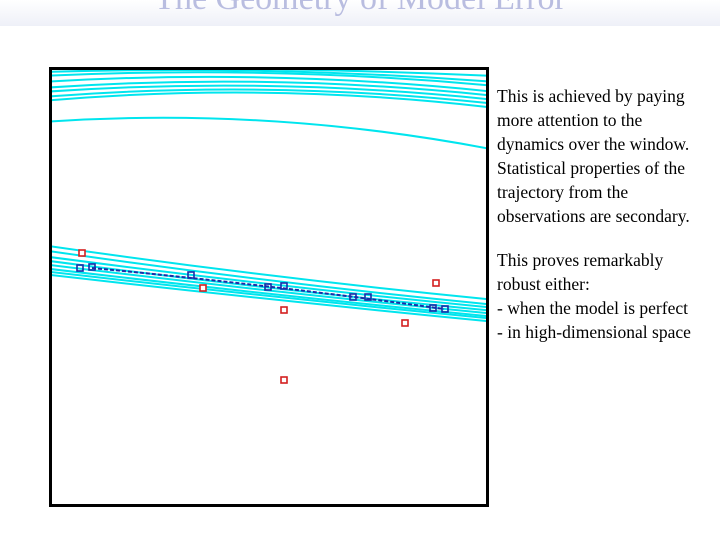  I want to click on text-line: This proves remarkably, so click(580, 260).